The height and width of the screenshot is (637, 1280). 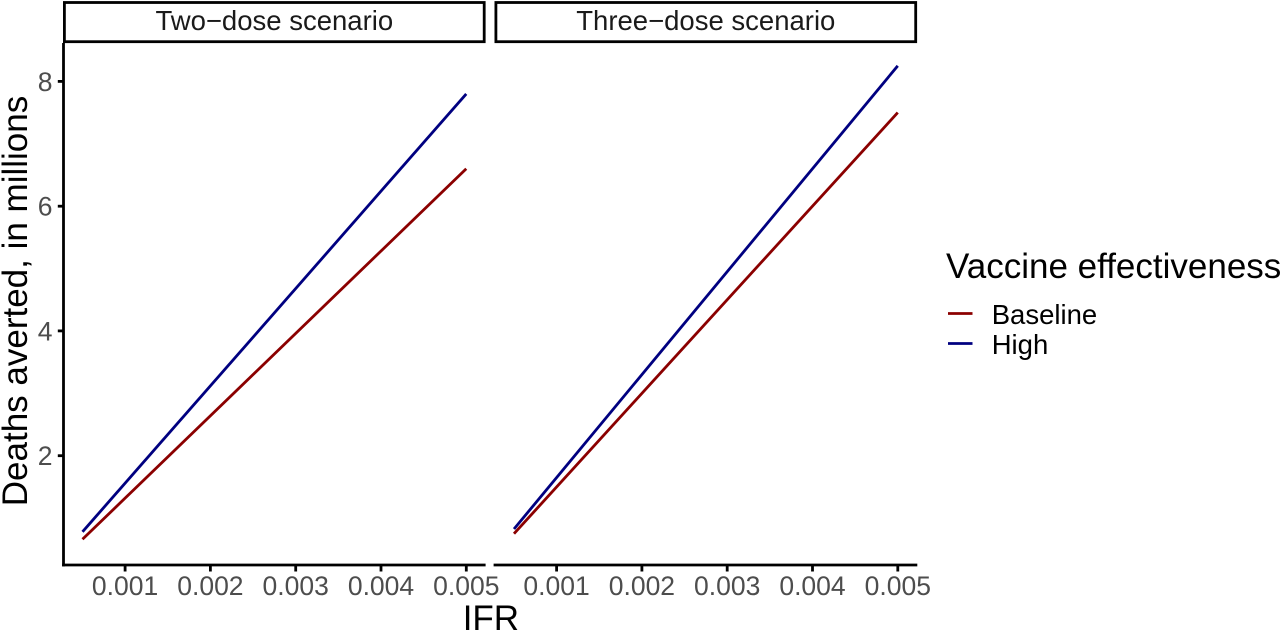 I want to click on svg-text: Deaths averted, in millions, so click(x=17, y=301).